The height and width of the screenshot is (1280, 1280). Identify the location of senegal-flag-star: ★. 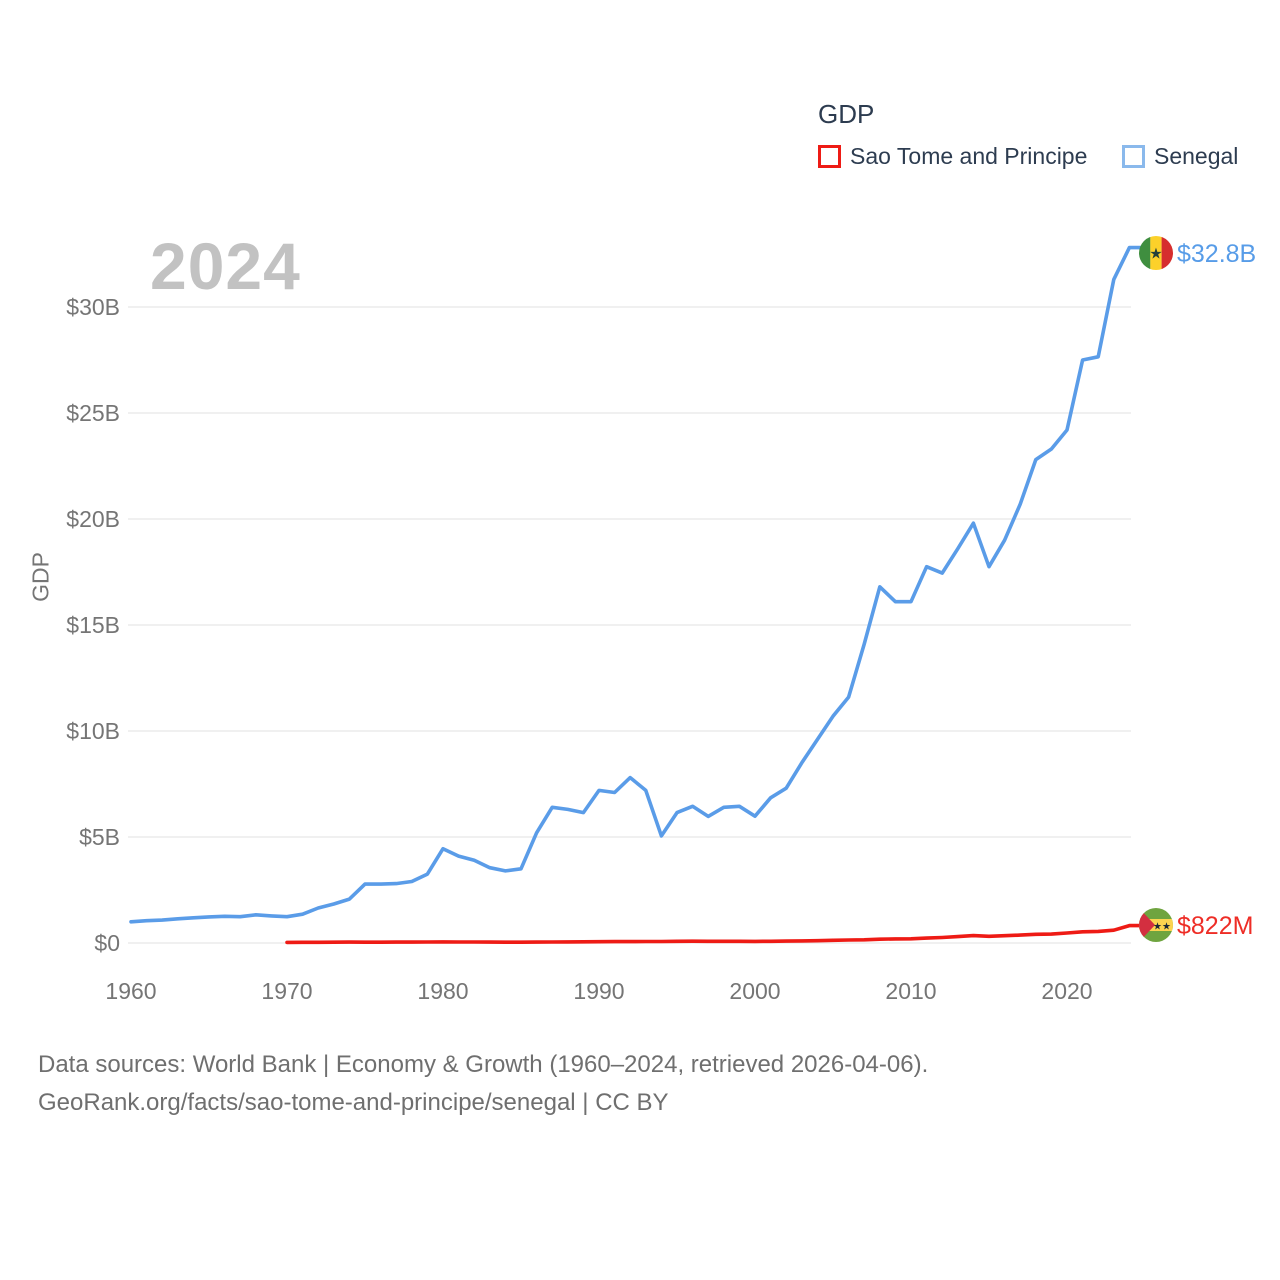
(1155, 254).